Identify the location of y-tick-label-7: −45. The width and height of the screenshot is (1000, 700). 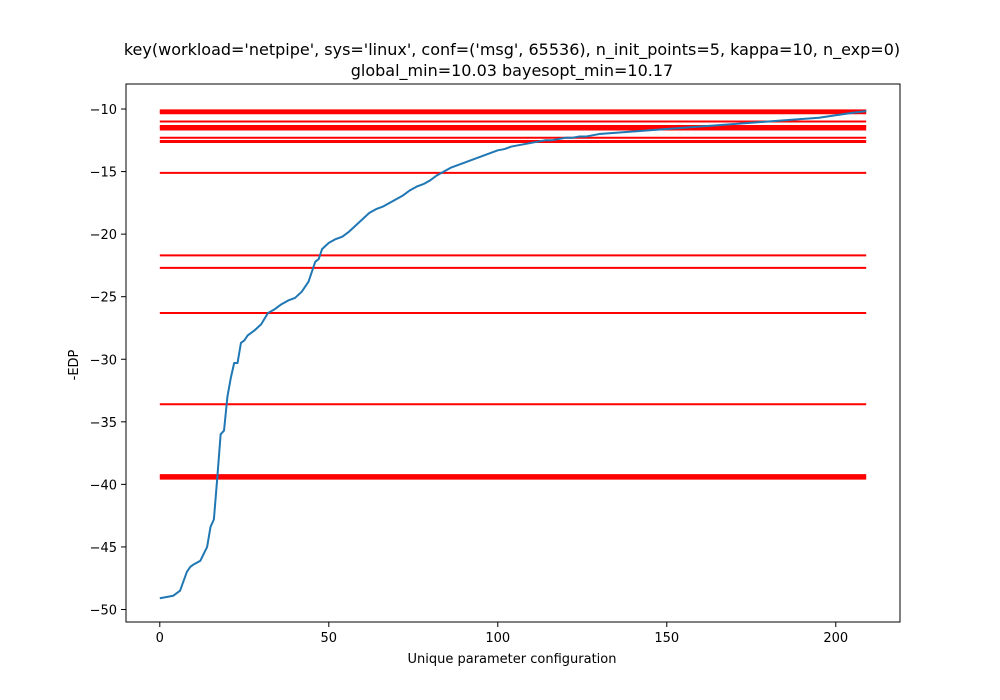
(103, 548).